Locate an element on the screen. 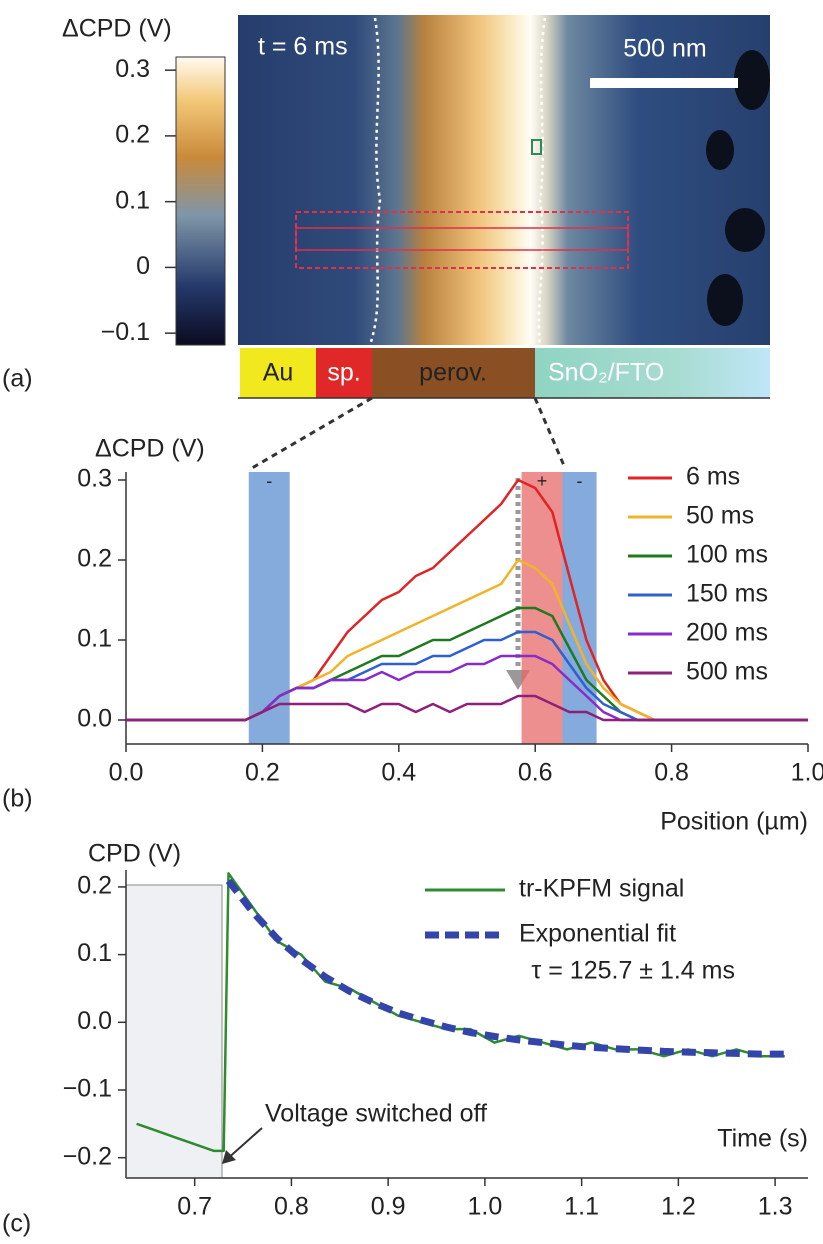 The width and height of the screenshot is (823, 1244). x-tick-label: 1.3 is located at coordinates (775, 1207).